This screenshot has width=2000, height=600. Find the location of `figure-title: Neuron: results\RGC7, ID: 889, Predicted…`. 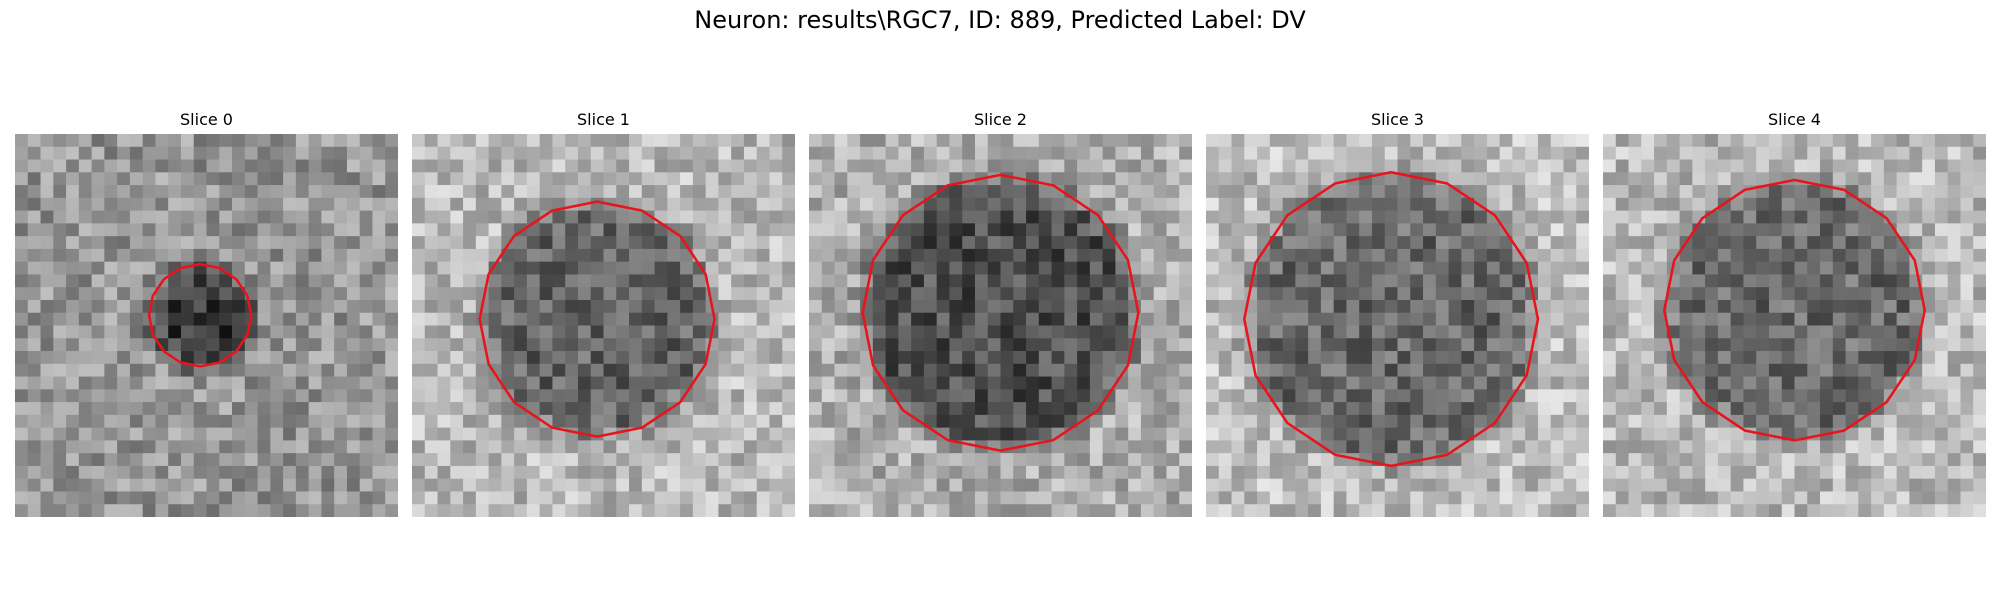

figure-title: Neuron: results\RGC7, ID: 889, Predicted… is located at coordinates (1000, 20).